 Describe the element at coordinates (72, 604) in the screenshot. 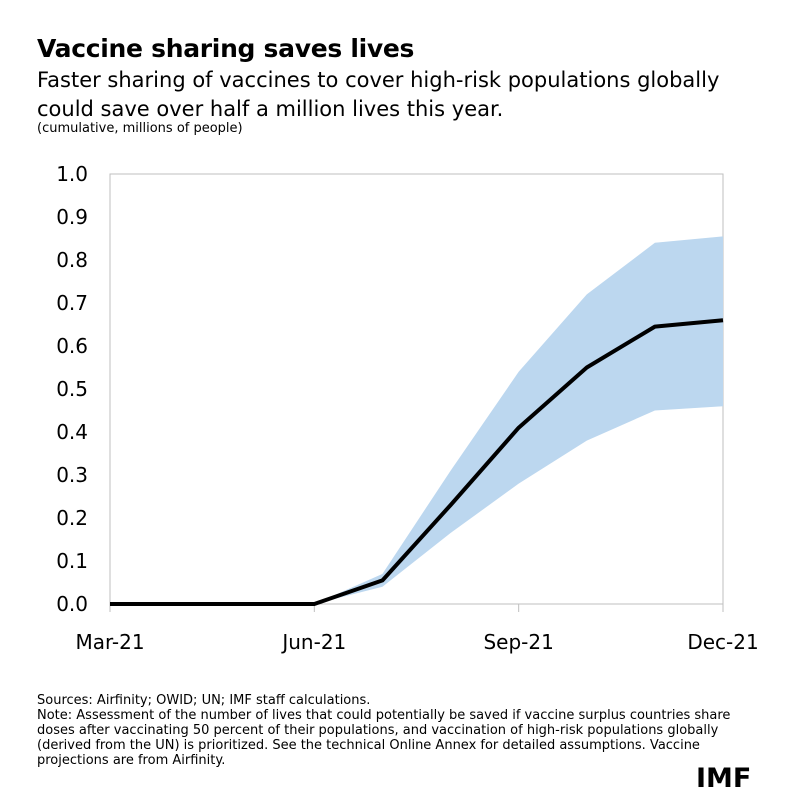

I see `y-tick-label: 0.0` at that location.